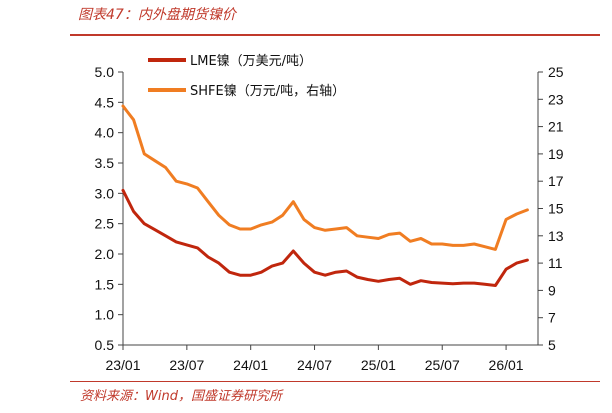 The image size is (612, 413). I want to click on x-tick-label: 25/01, so click(378, 365).